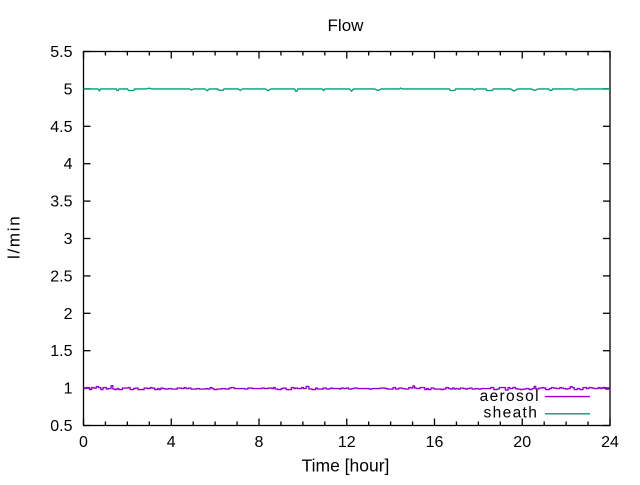 This screenshot has width=640, height=485. Describe the element at coordinates (259, 442) in the screenshot. I see `svg-text: 8` at that location.